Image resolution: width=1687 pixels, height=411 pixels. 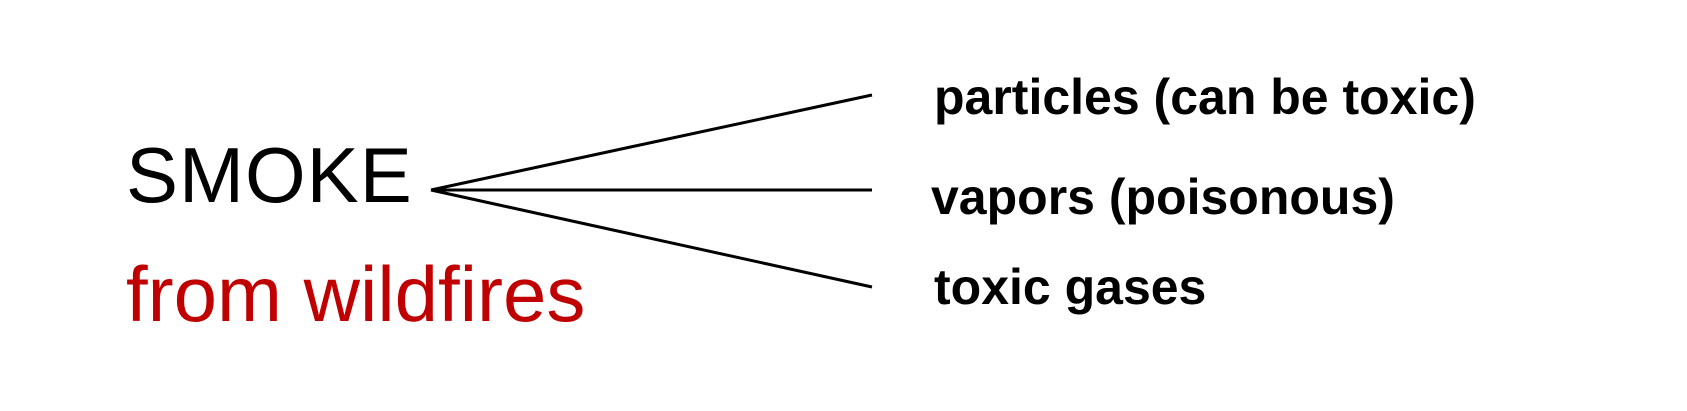 I want to click on connector-line-toxic-gases, so click(x=651, y=238).